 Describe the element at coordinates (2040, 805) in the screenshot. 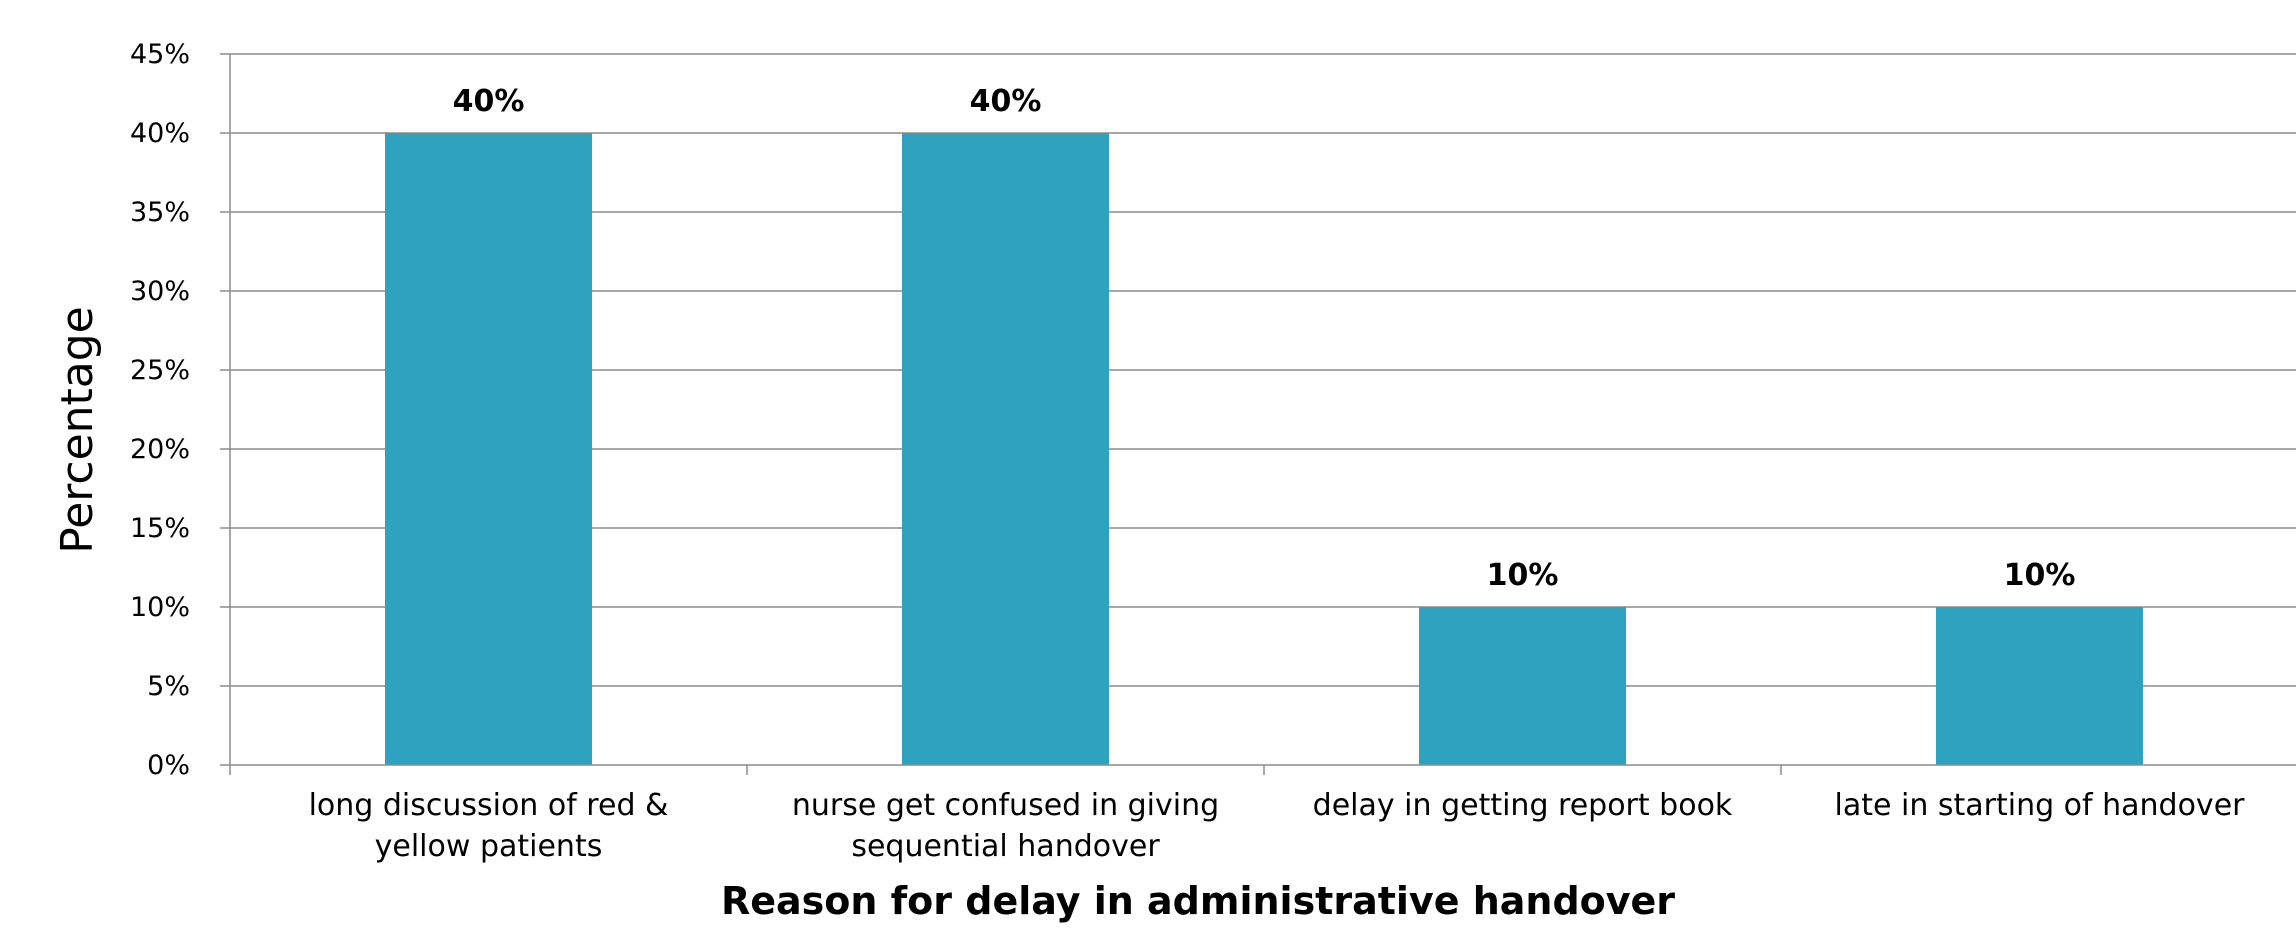

I see `x-tick-label: late in starting of handover` at that location.